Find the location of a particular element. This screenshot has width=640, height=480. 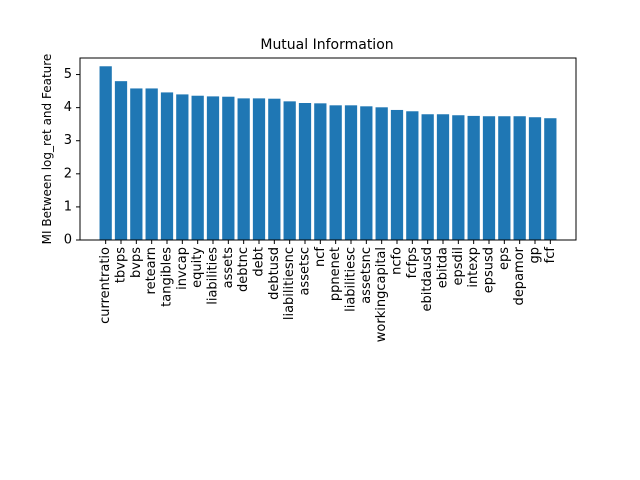

bar-liabilitiesc is located at coordinates (351, 172).